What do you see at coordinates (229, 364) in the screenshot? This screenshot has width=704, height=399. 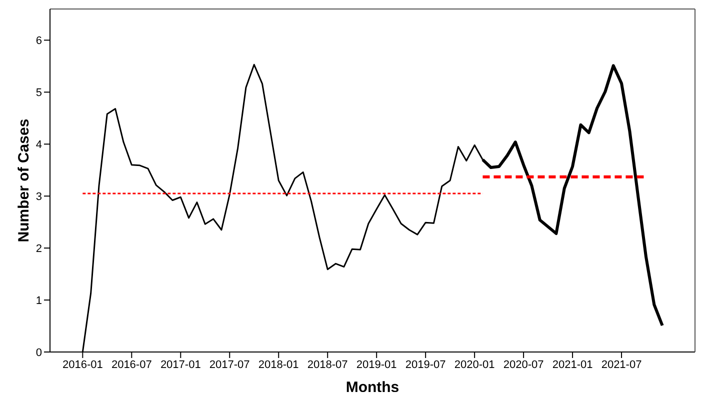 I see `x-tick-label: 2017-07` at bounding box center [229, 364].